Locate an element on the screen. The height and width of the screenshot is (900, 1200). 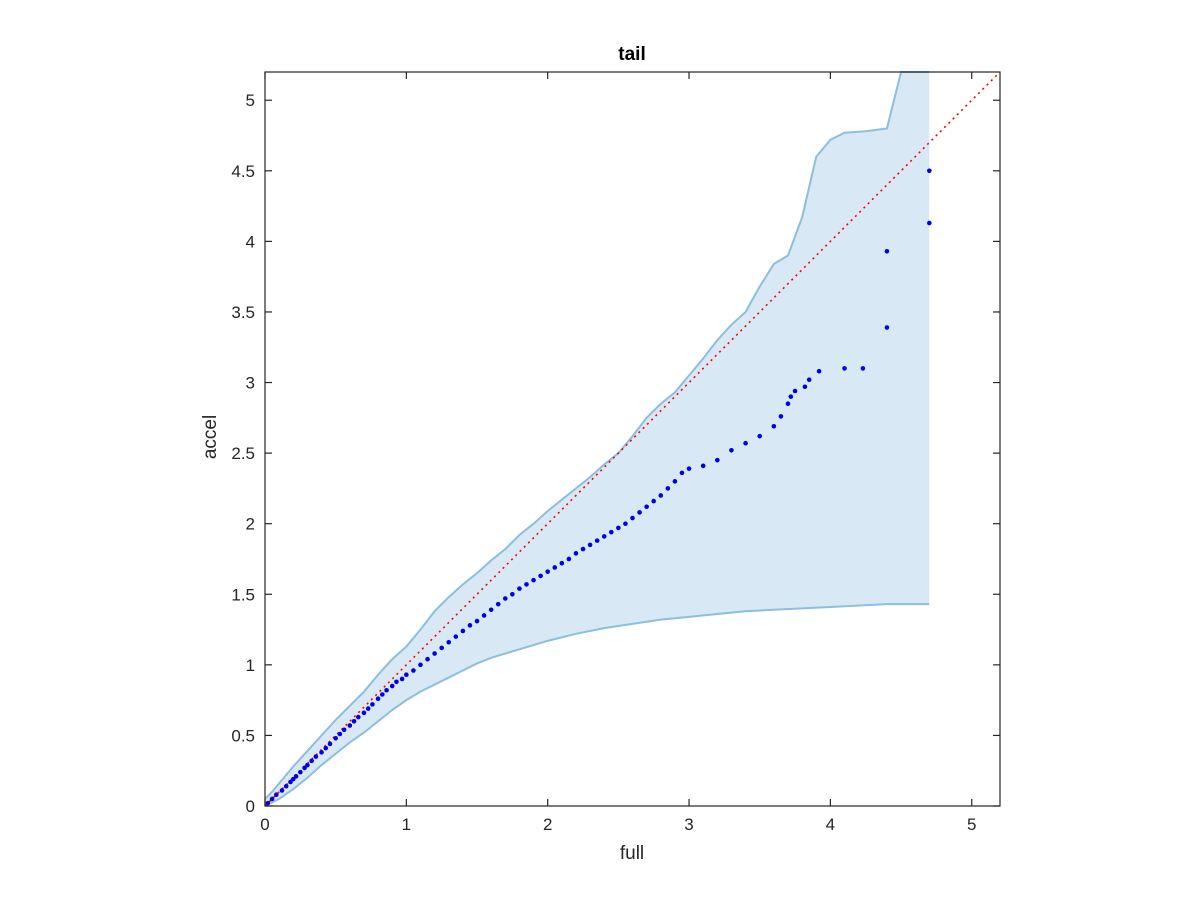
y-tick-label: 4 is located at coordinates (250, 241).